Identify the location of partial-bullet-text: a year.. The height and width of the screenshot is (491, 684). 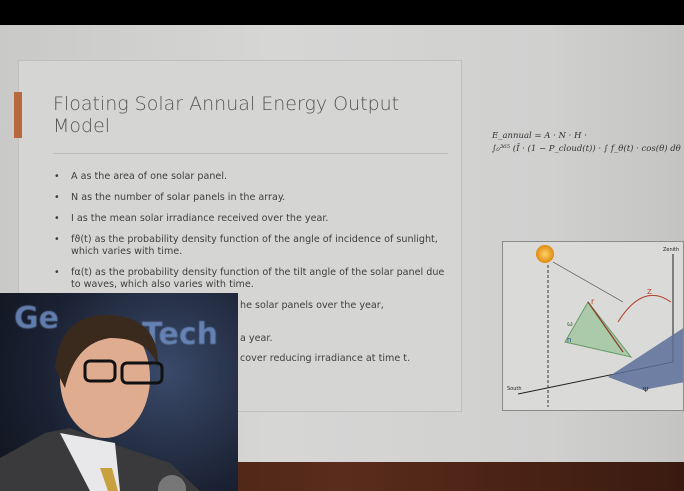
(256, 338).